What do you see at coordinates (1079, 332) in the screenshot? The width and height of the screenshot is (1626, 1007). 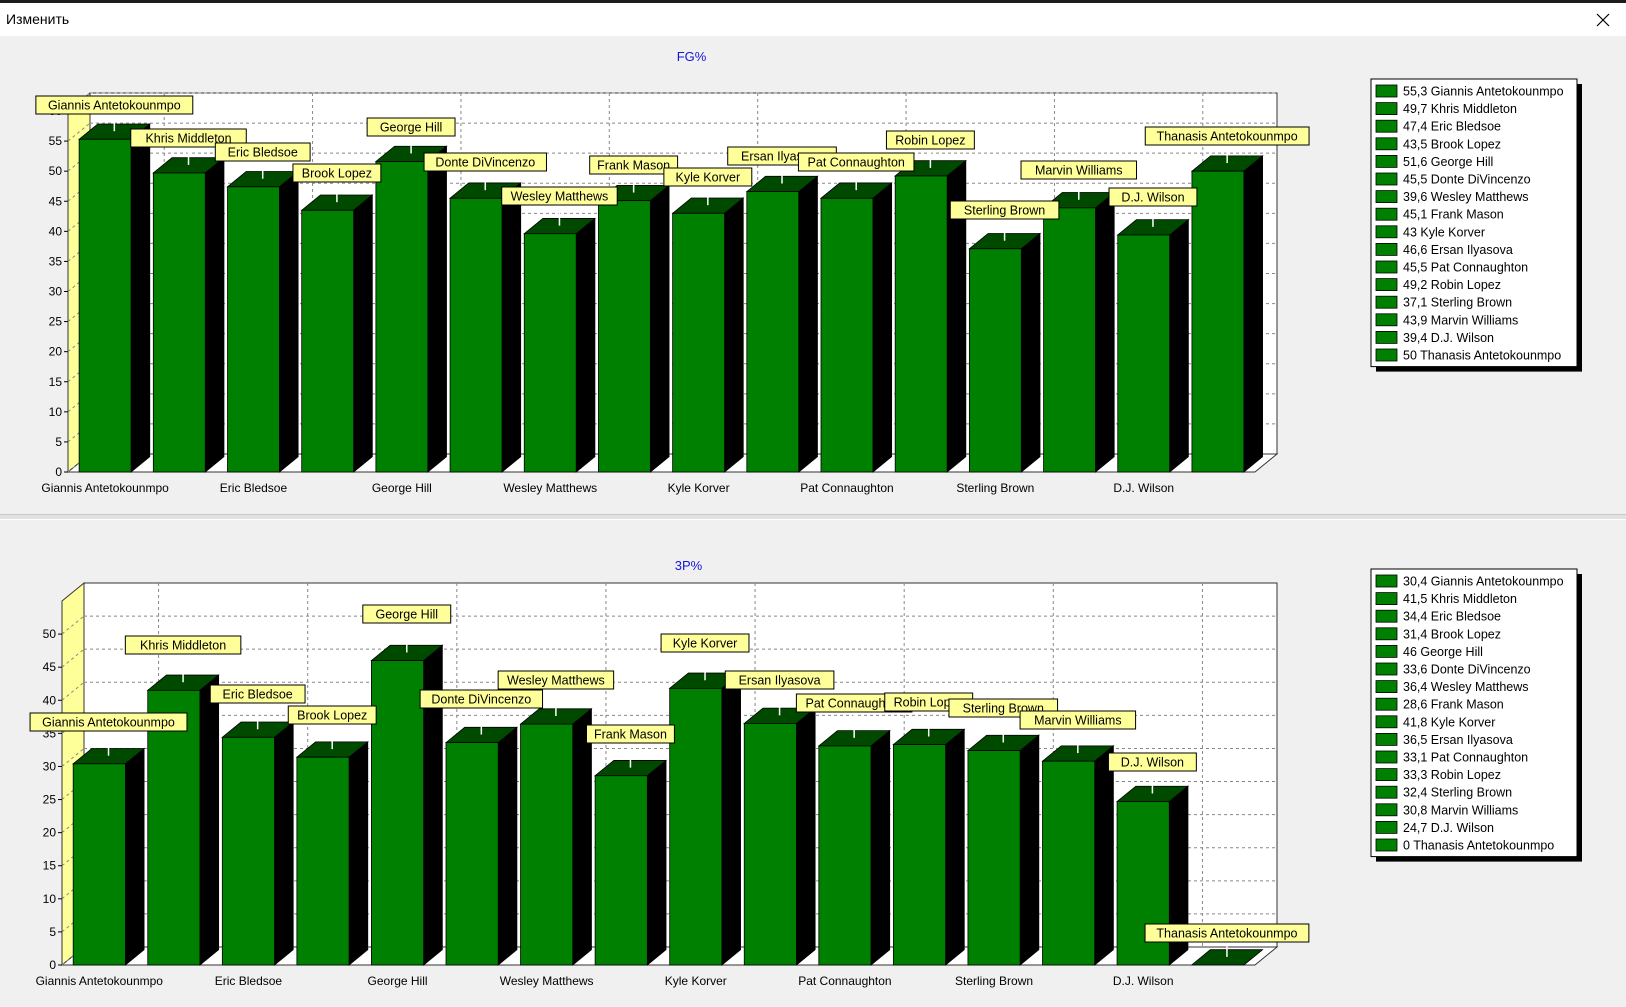 I see `bar-marvin-williams` at bounding box center [1079, 332].